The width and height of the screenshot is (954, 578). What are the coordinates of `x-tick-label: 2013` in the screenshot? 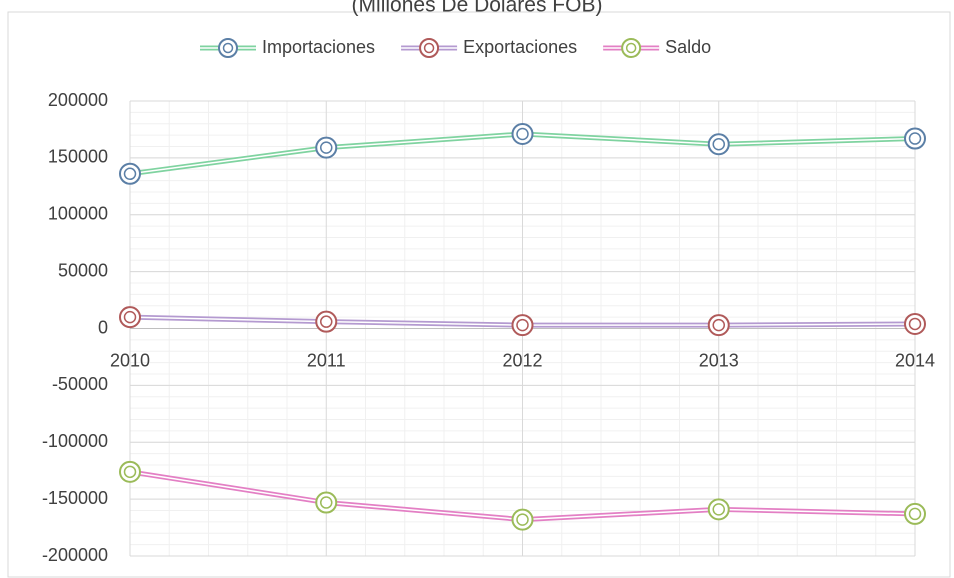 It's located at (719, 360).